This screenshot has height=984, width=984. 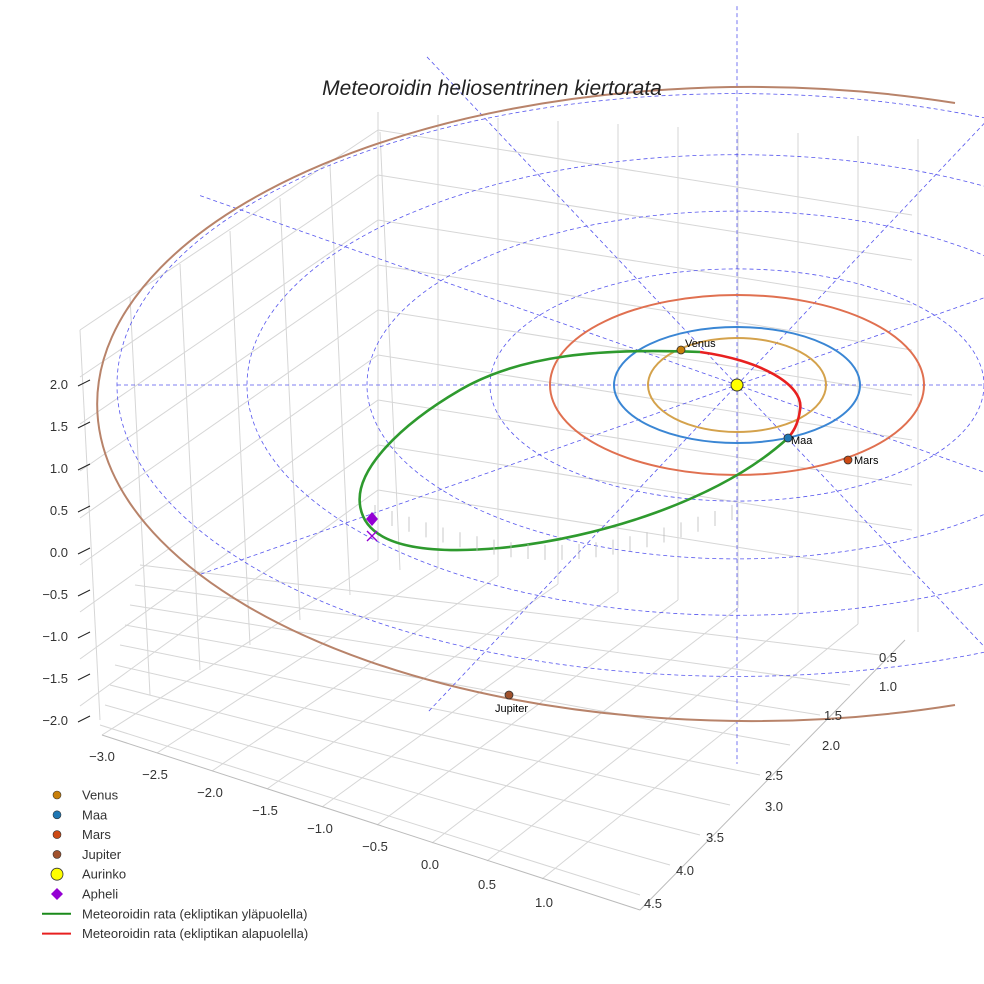 What do you see at coordinates (265, 810) in the screenshot?
I see `x-tick-label: −1.5` at bounding box center [265, 810].